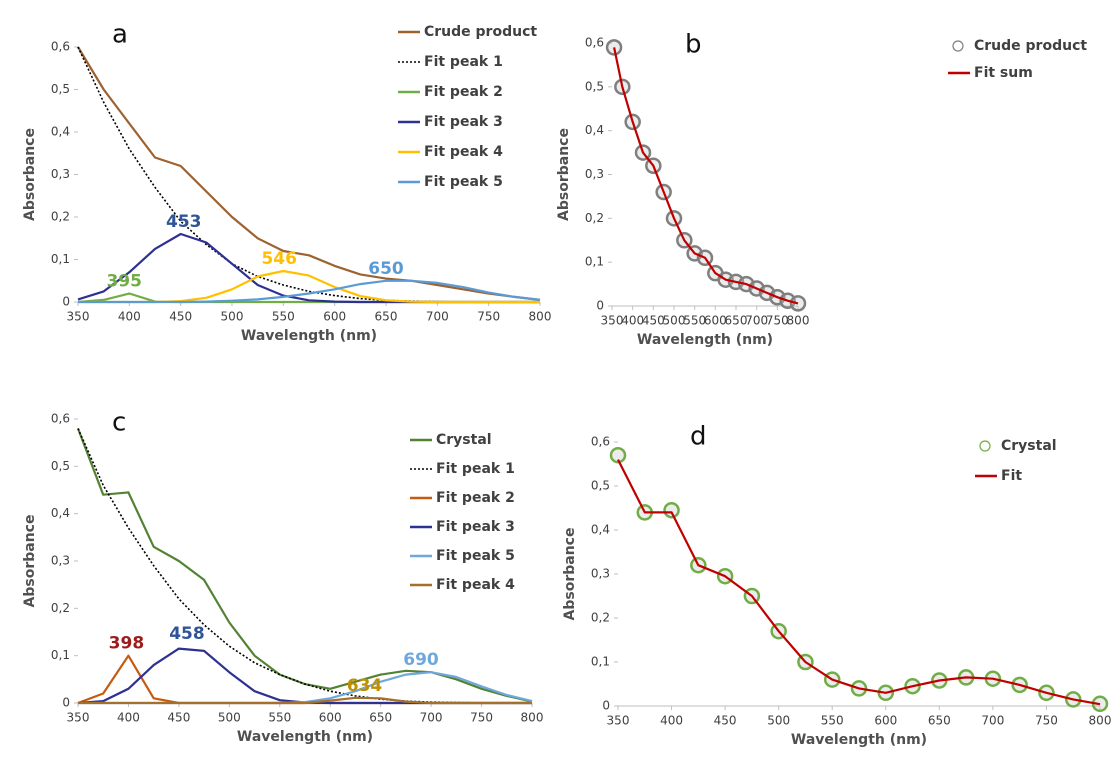 The height and width of the screenshot is (761, 1120). What do you see at coordinates (832, 721) in the screenshot?
I see `x-tick-label: 550` at bounding box center [832, 721].